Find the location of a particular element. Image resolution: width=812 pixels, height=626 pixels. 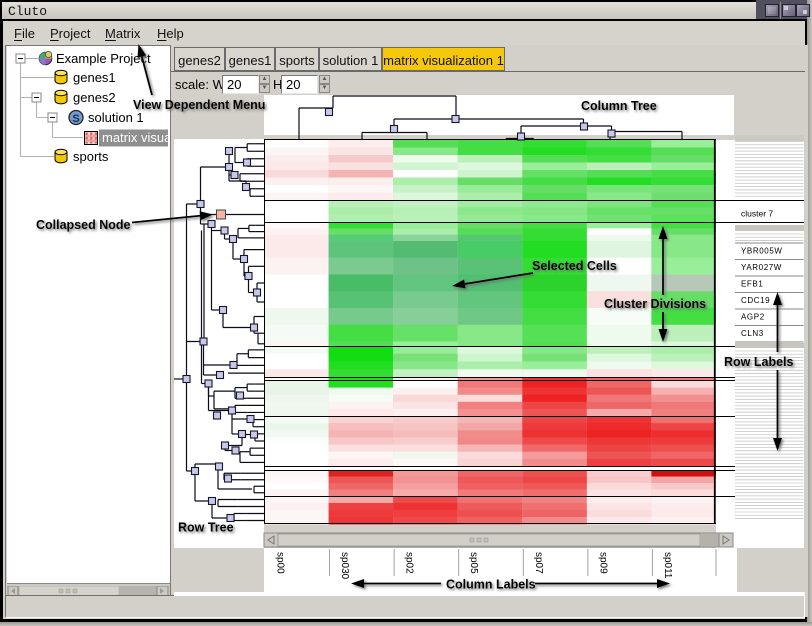

svg-text: YBR005W is located at coordinates (762, 251).